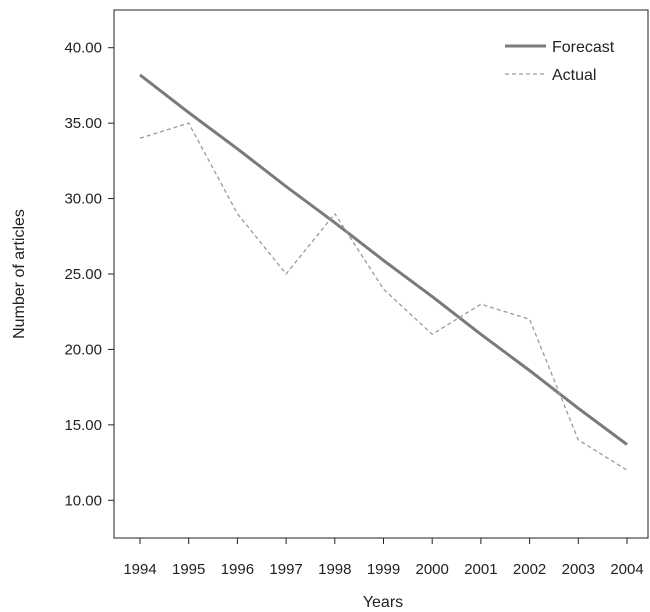  What do you see at coordinates (19, 274) in the screenshot?
I see `y-axis-title: Number of articles` at bounding box center [19, 274].